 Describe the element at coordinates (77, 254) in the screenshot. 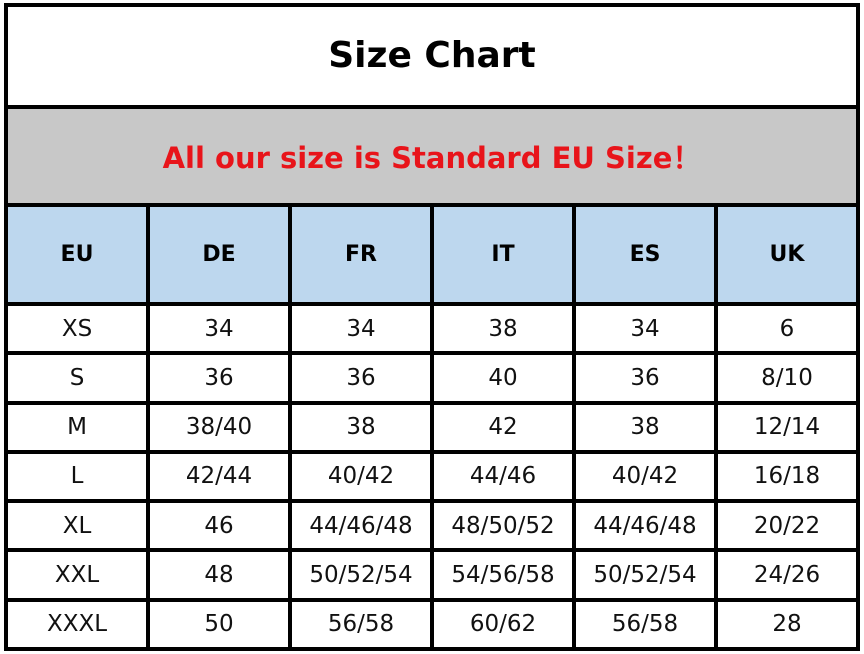

I see `column-header-eu: EU` at that location.